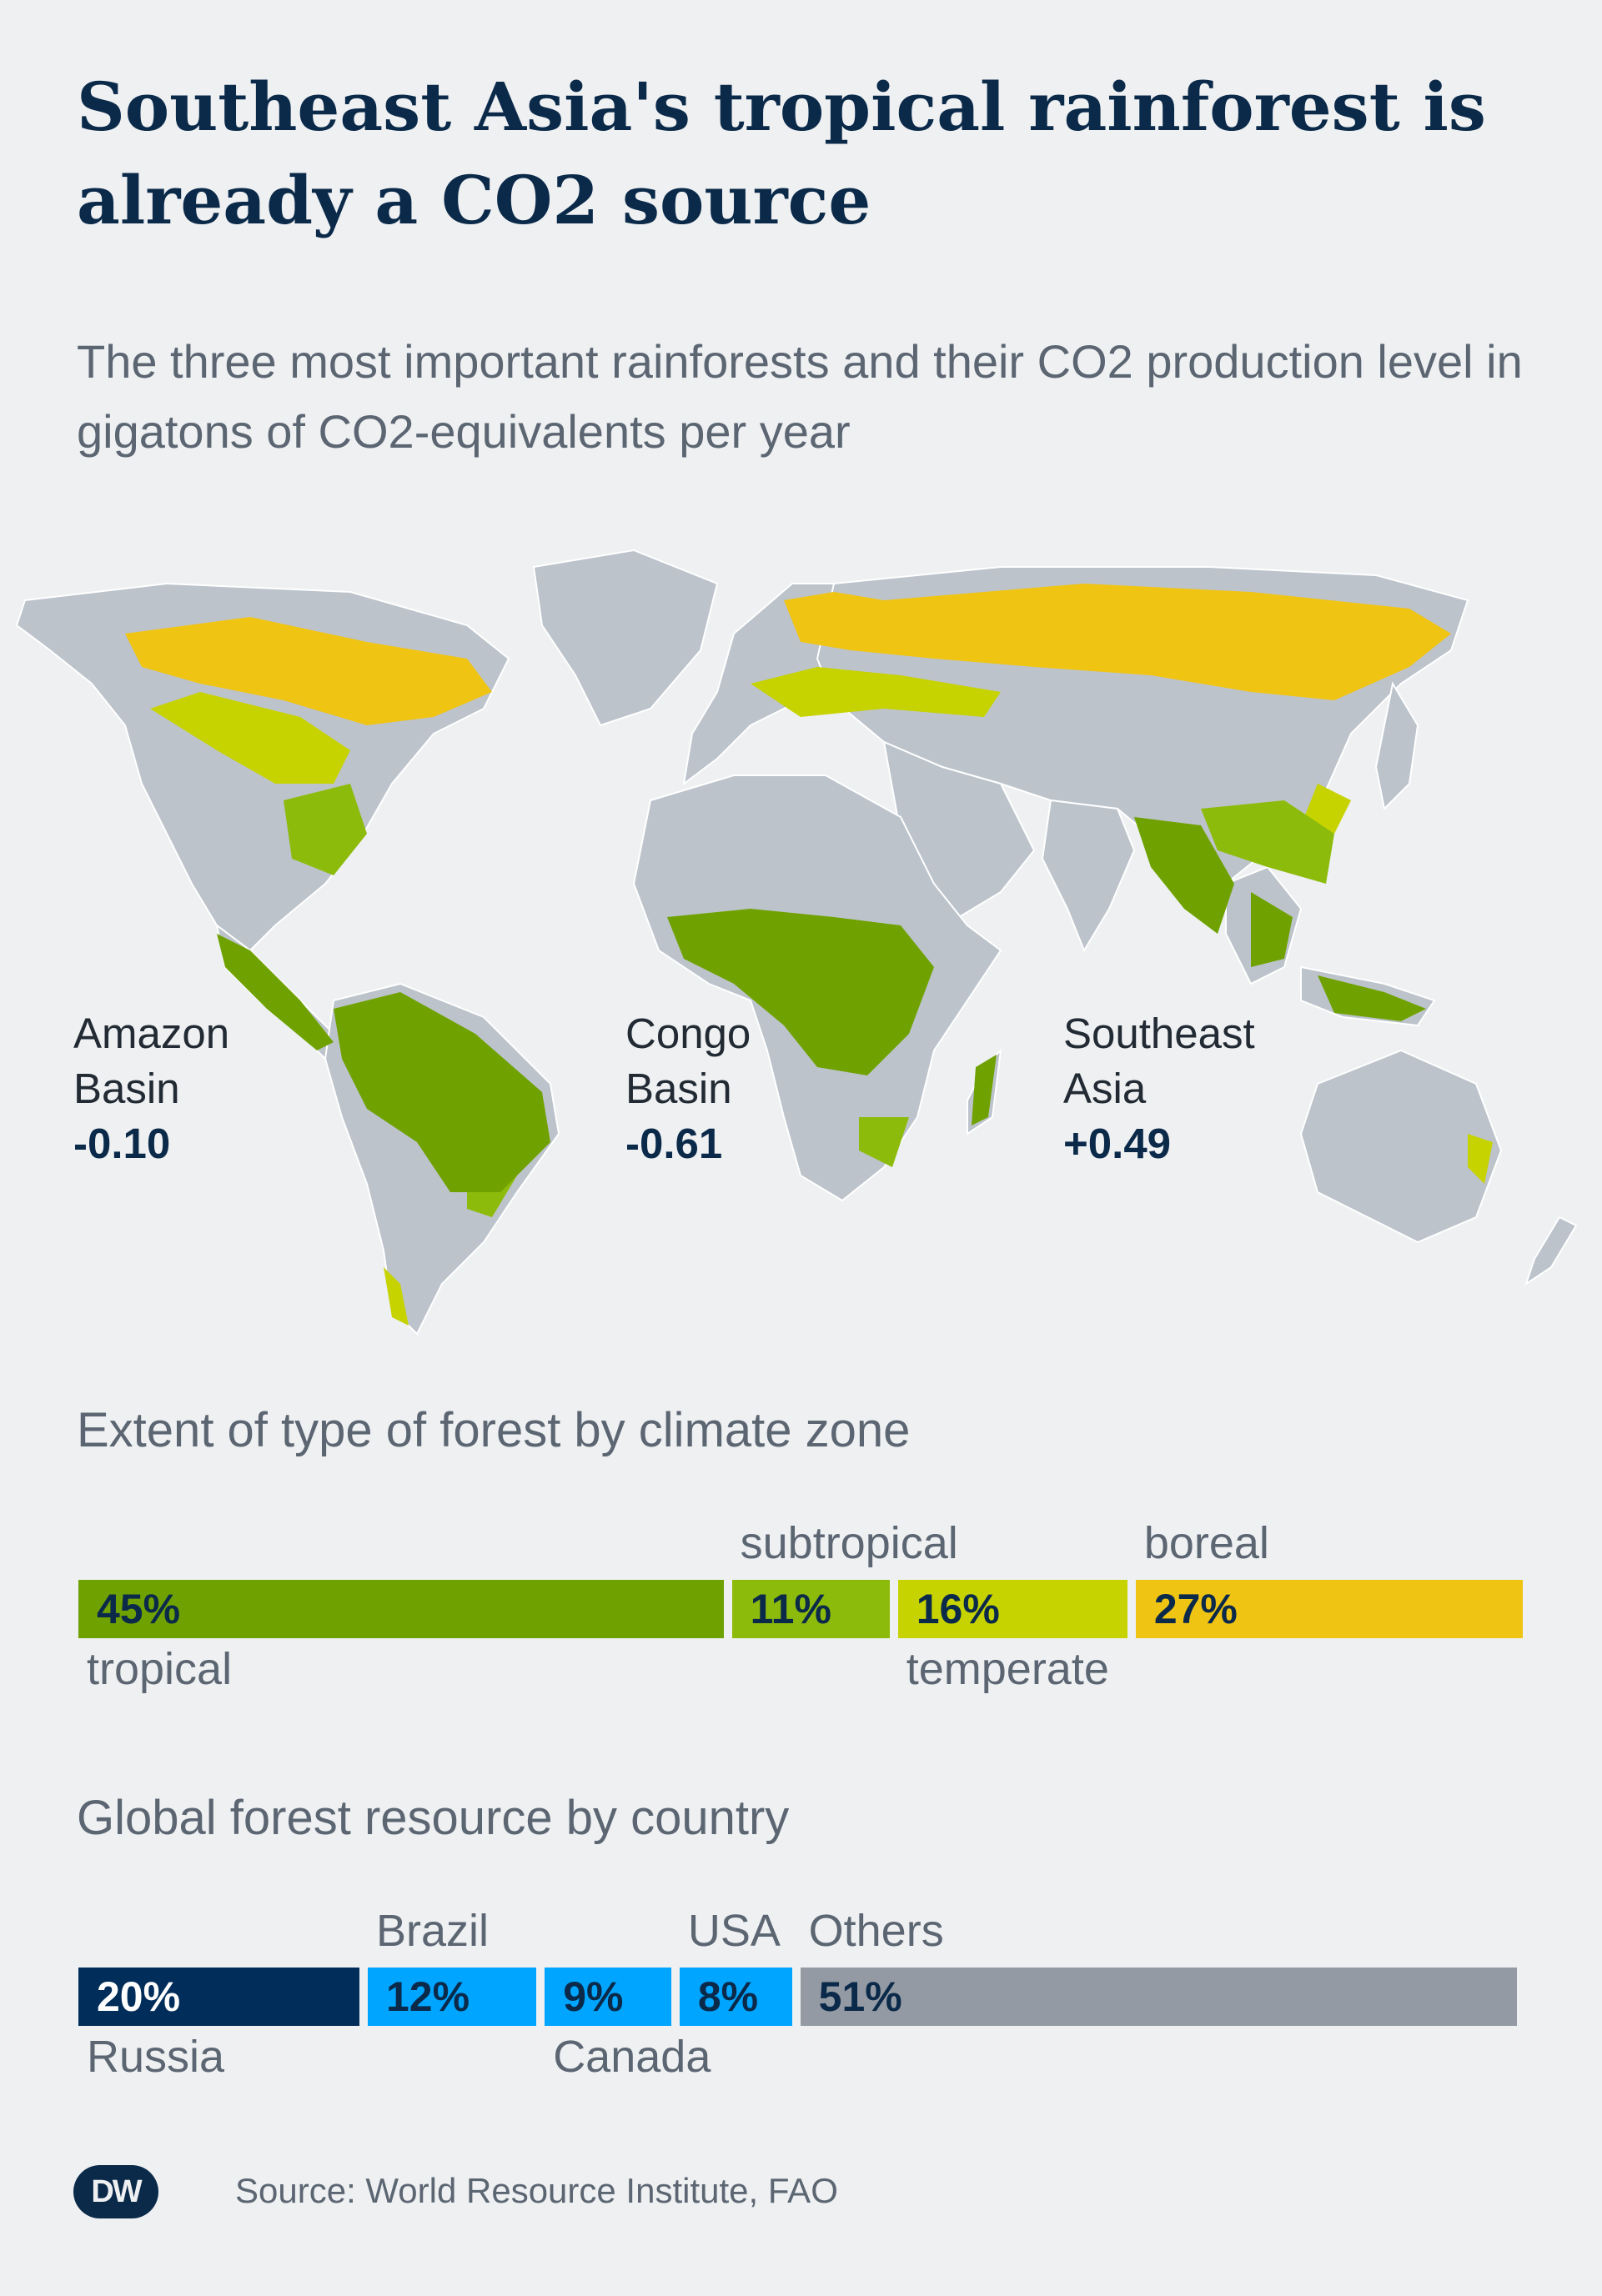  Describe the element at coordinates (452, 1997) in the screenshot. I see `bar-segment-brazil: 12%` at that location.